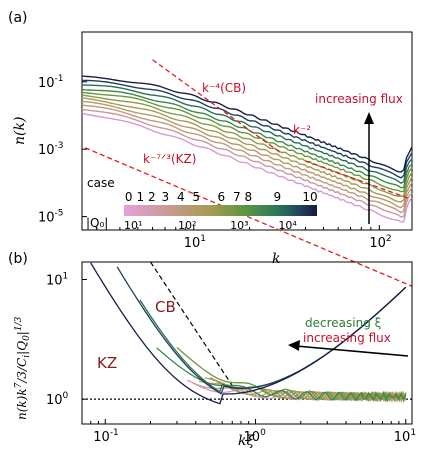 The image size is (425, 455). Describe the element at coordinates (276, 259) in the screenshot. I see `panel-a-xlabel: k` at that location.